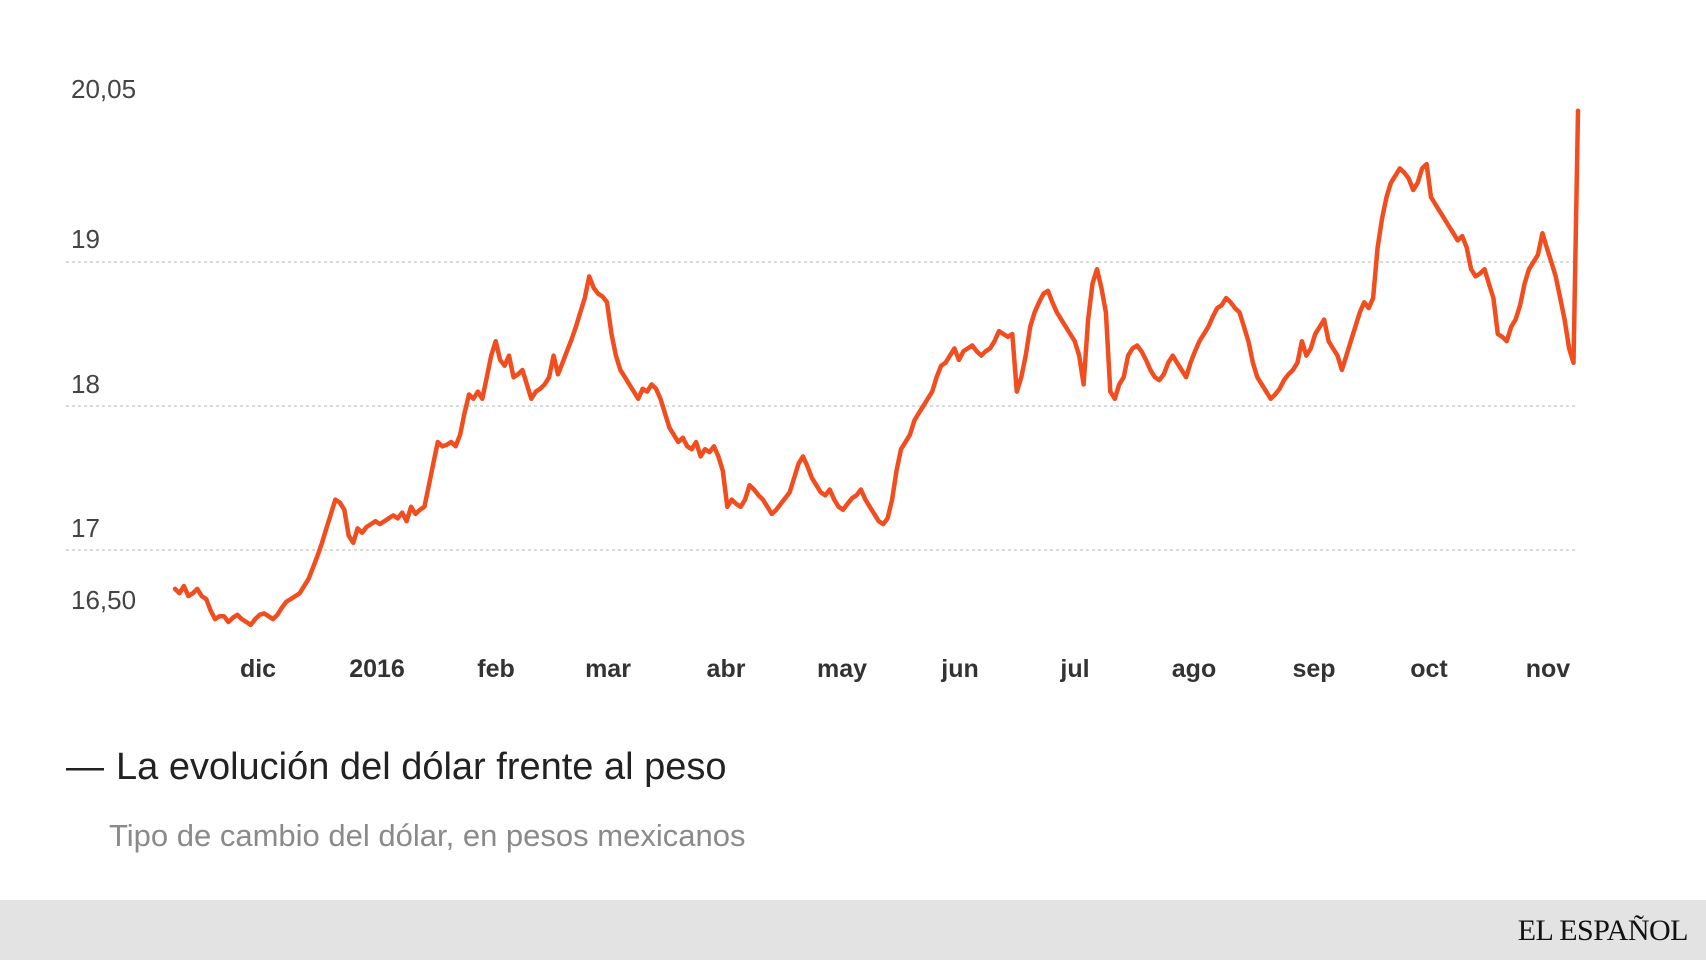 The image size is (1706, 960). I want to click on x-tick-label: may, so click(842, 669).